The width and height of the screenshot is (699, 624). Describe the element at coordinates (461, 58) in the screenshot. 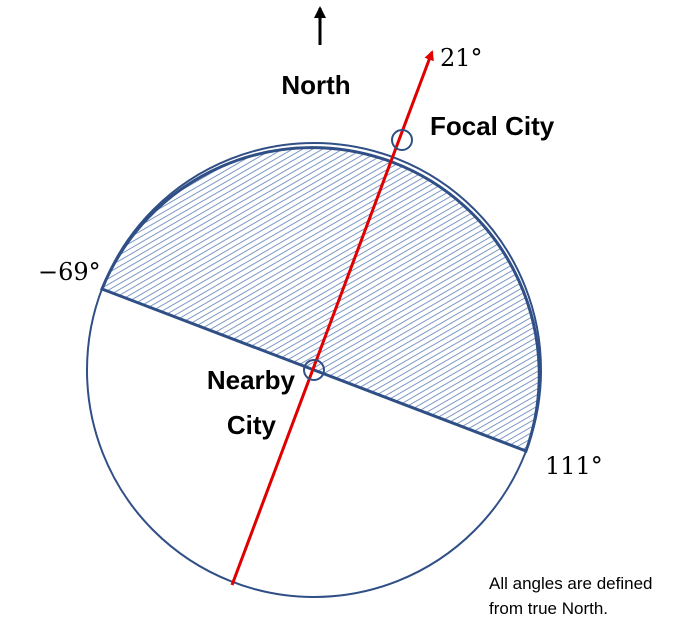

I see `angle-label: 21°` at that location.